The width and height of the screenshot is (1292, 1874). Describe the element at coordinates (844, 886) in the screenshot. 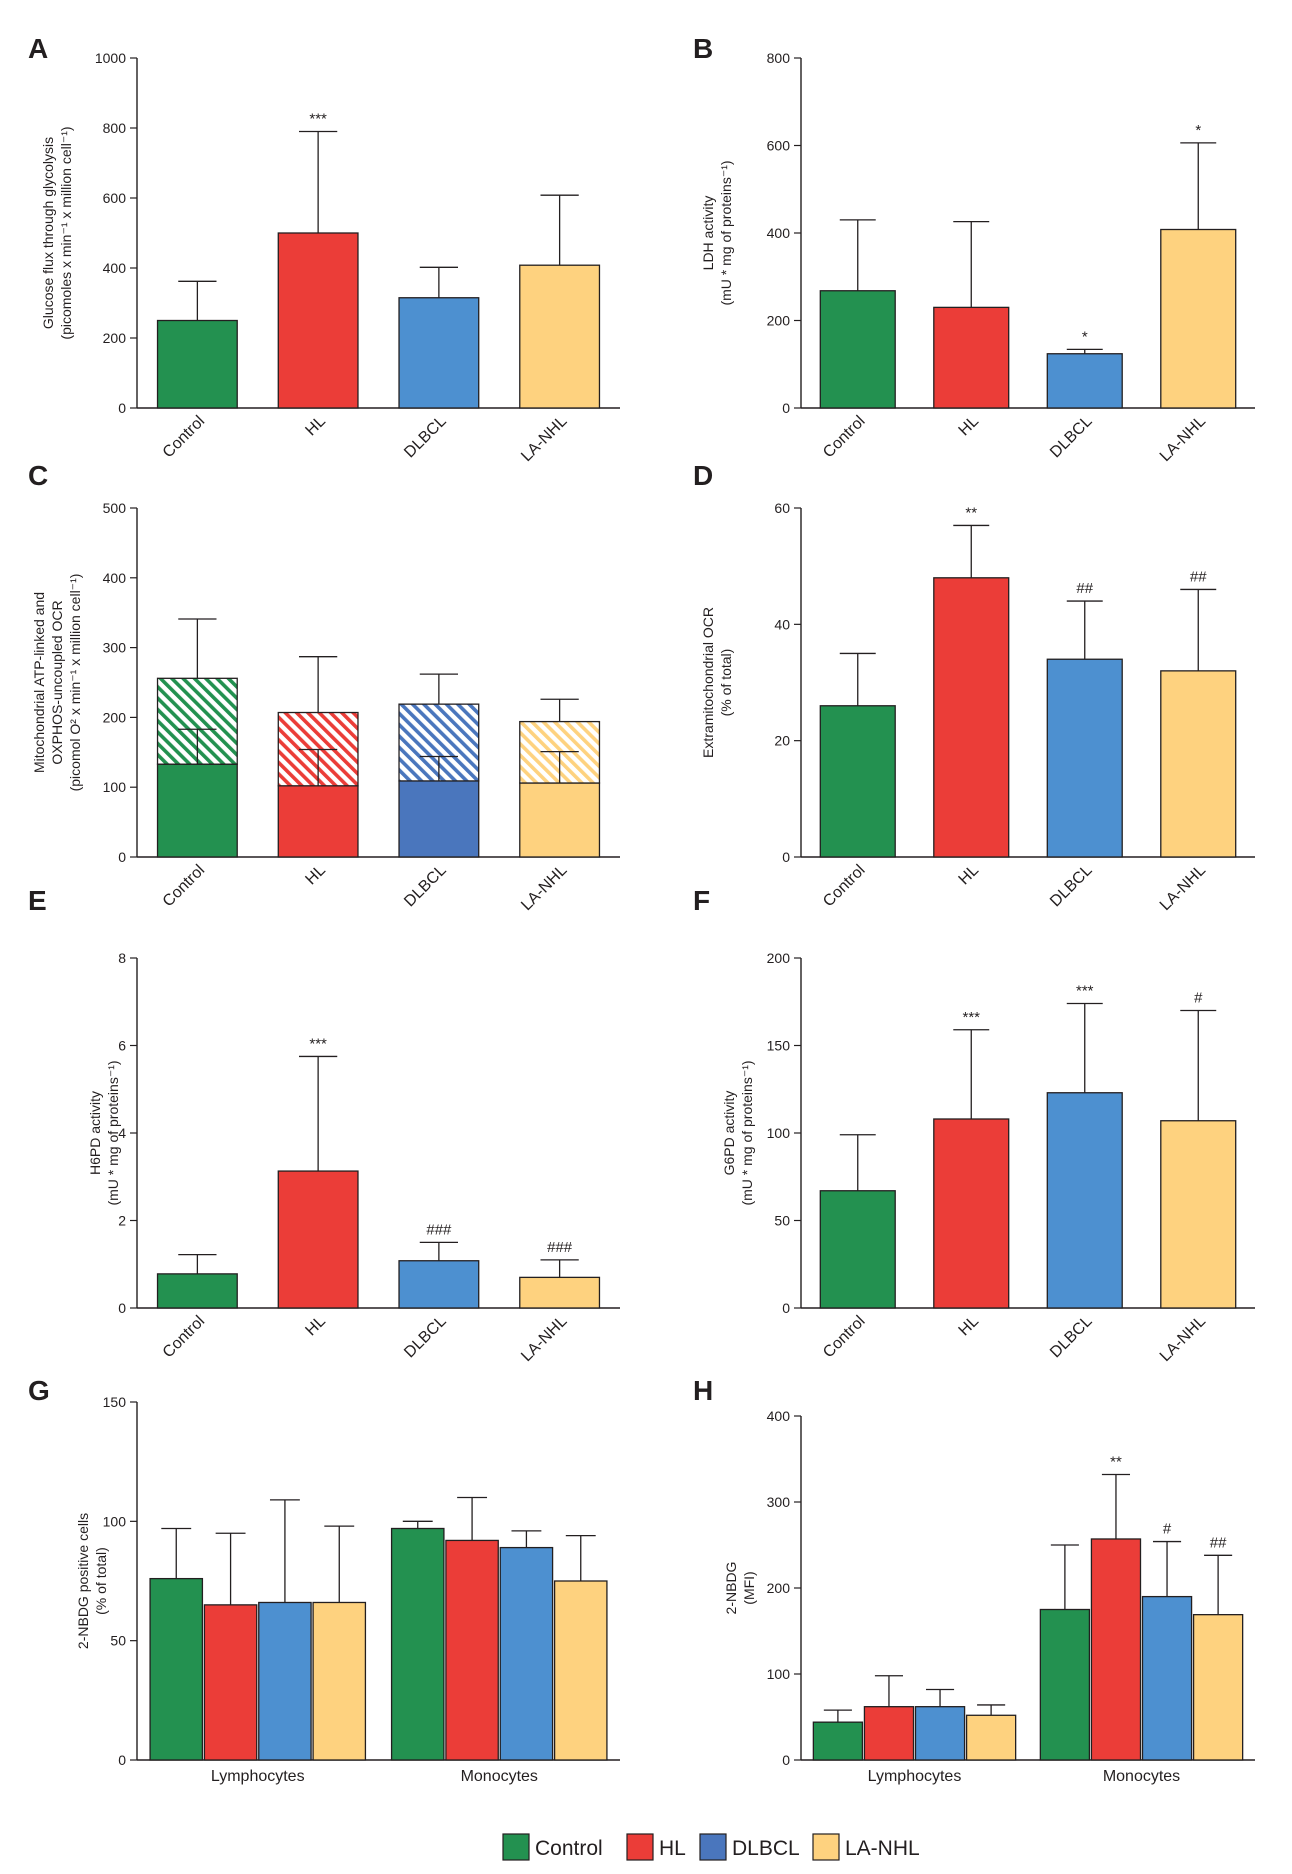

I see `x-tick-label-d-0: Control` at that location.